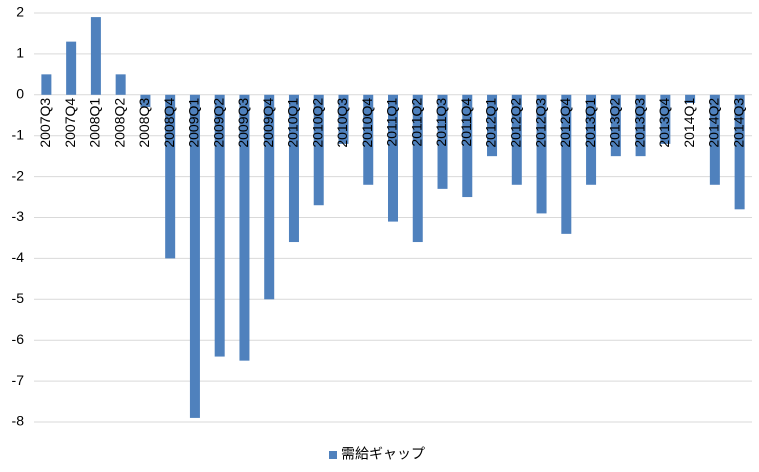  Describe the element at coordinates (317, 123) in the screenshot. I see `x-tick-label: 2010Q2` at that location.